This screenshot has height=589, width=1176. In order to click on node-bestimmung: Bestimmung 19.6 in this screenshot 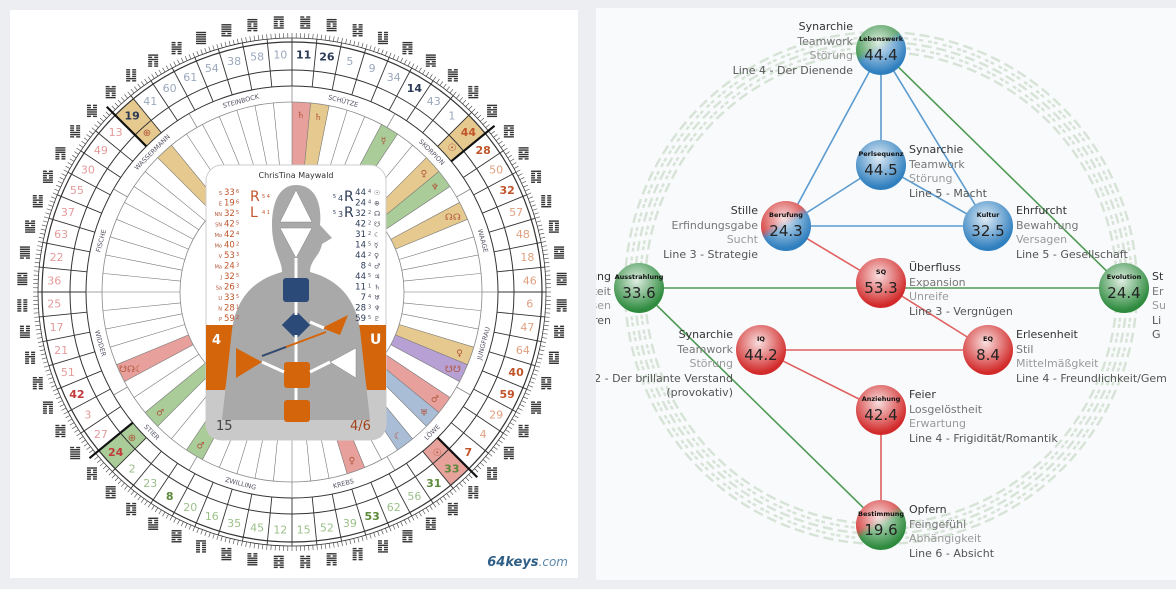, I will do `click(881, 525)`.